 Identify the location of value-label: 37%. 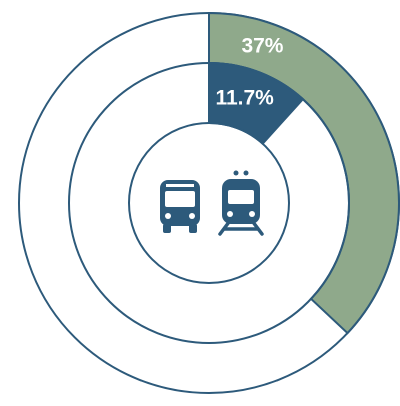
(262, 45).